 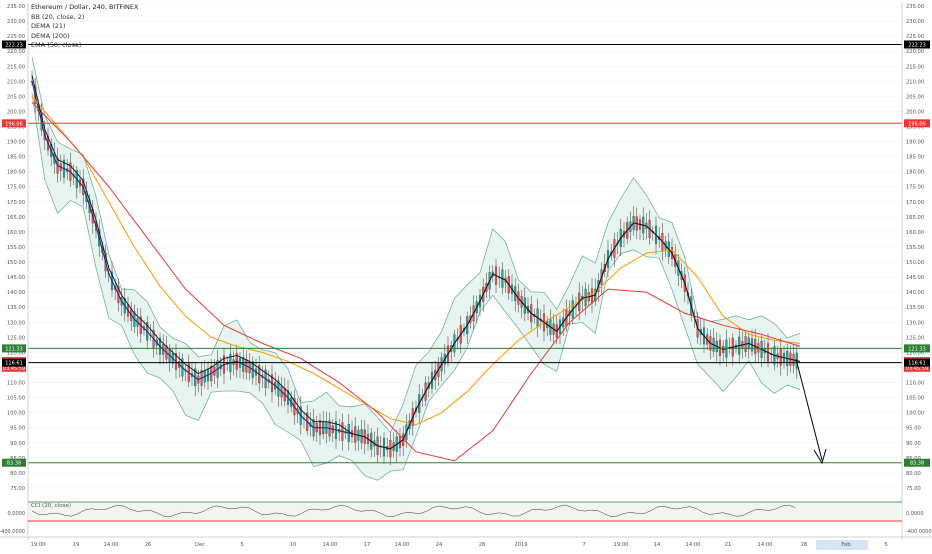 I want to click on indicator-bb: BB (20, close, 2), so click(x=58, y=16).